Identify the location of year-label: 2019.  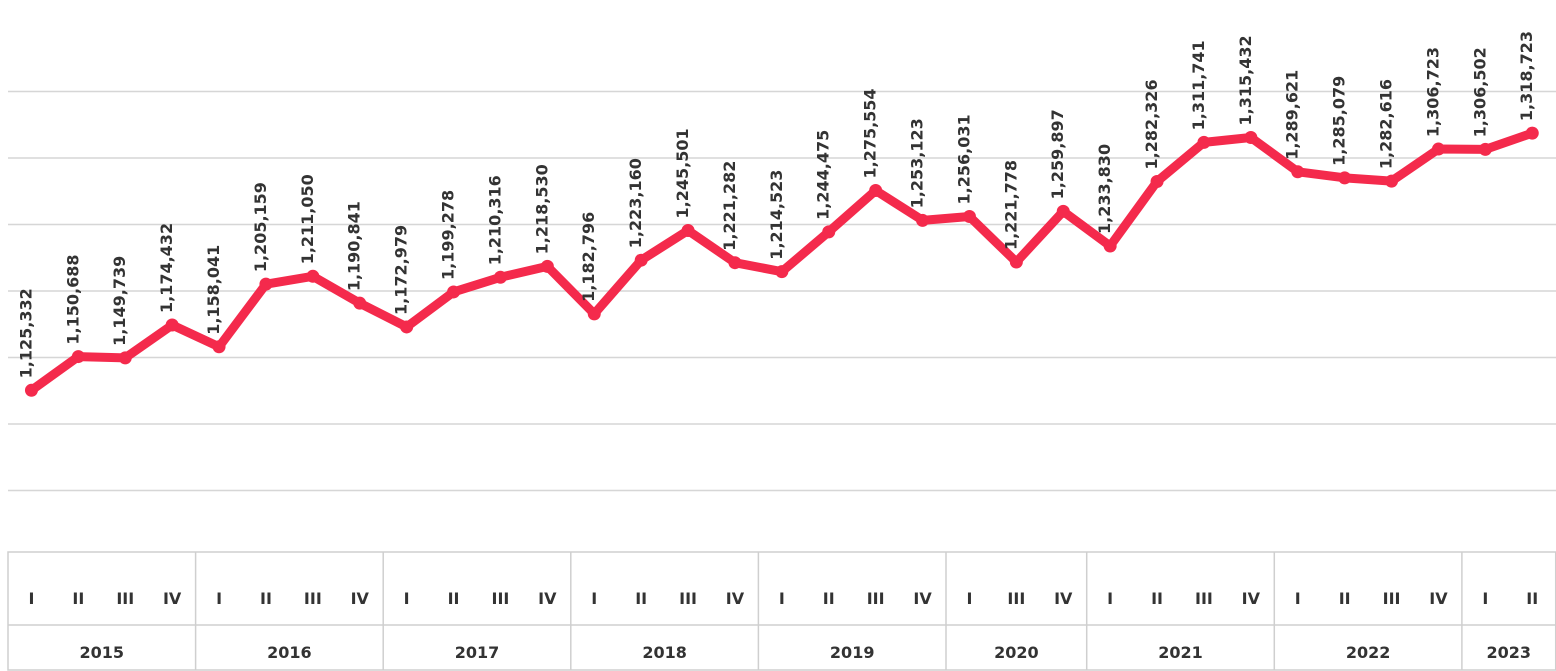
(852, 652).